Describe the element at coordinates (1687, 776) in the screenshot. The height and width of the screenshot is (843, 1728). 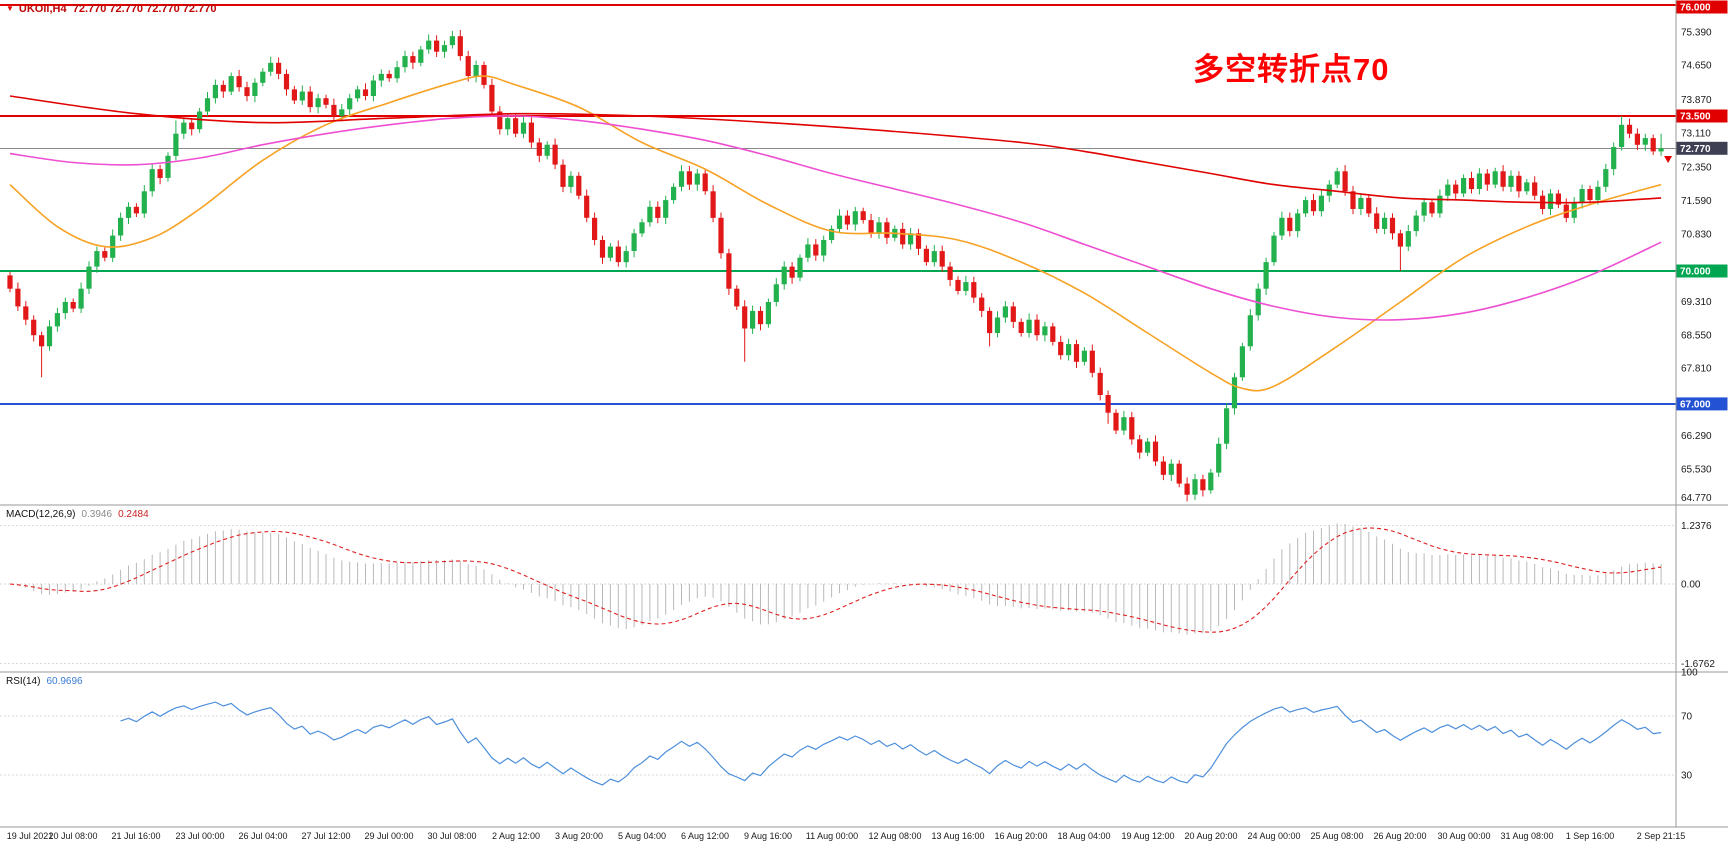
I see `rsi-tick-label: 30` at that location.